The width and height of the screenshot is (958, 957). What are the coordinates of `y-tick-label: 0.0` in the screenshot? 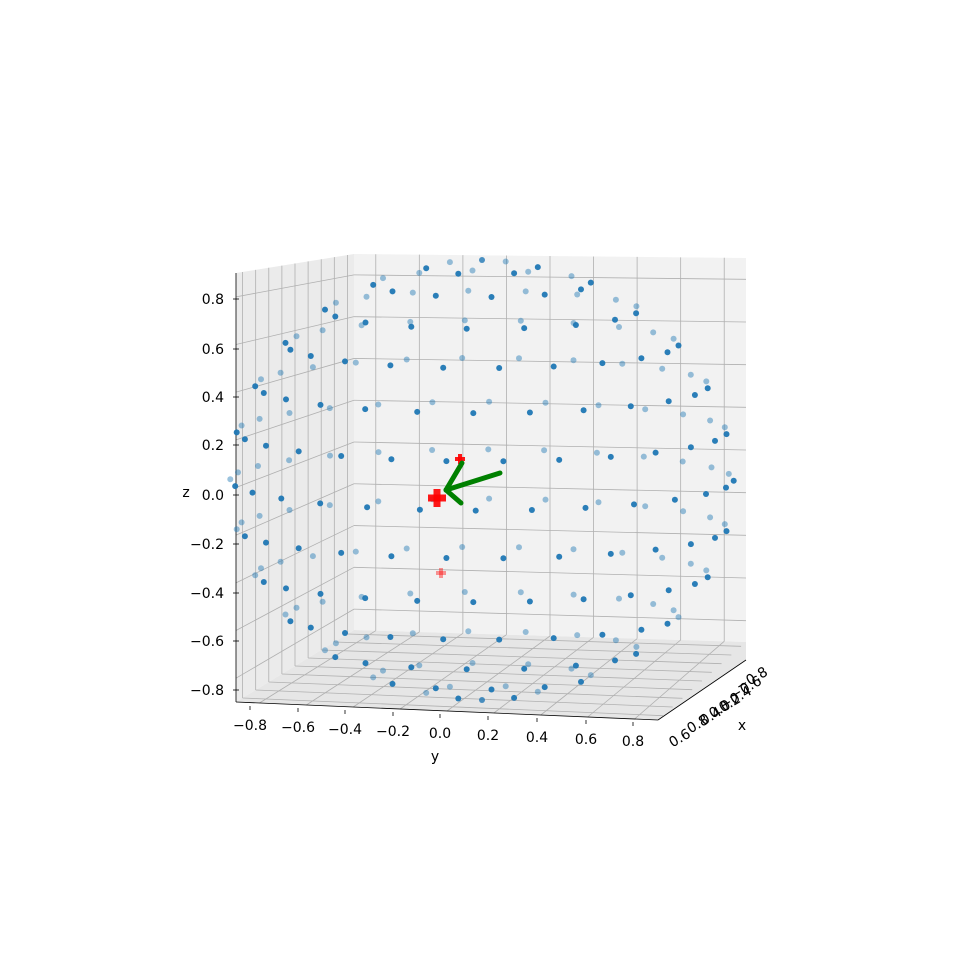 It's located at (440, 734).